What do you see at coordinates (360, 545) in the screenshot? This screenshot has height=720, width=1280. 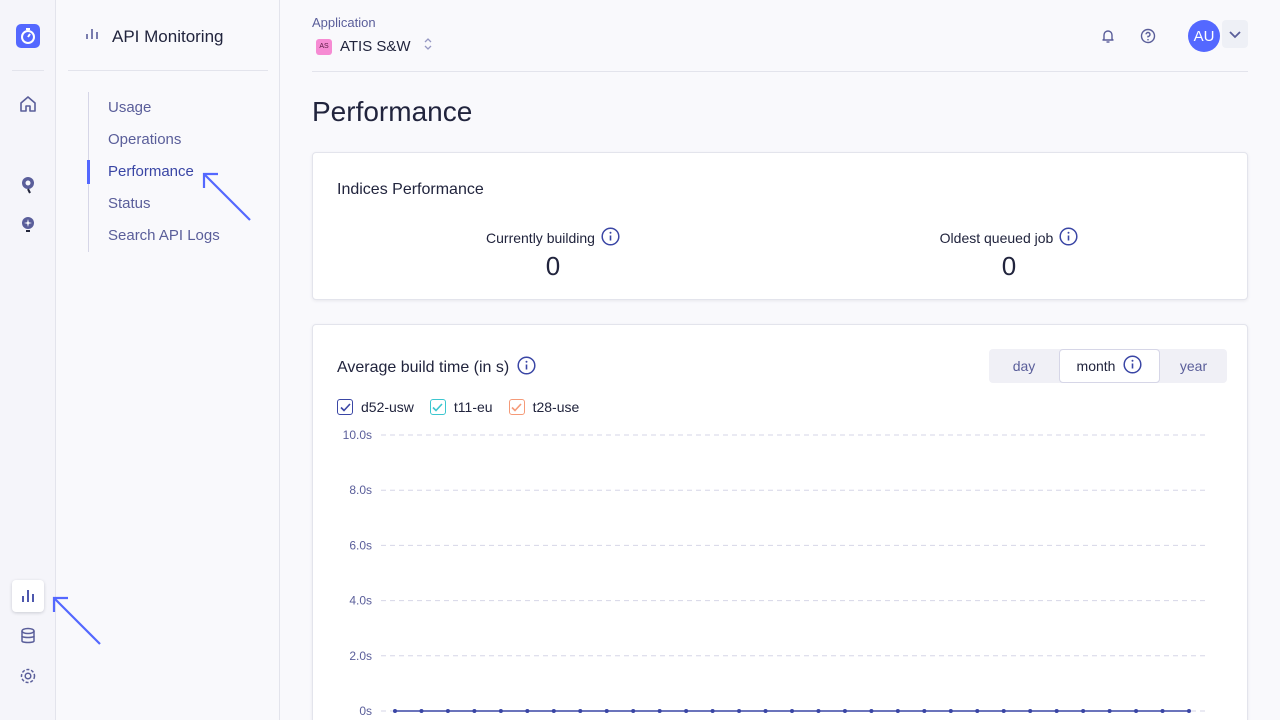 I see `y-tick-label: 6.0s` at bounding box center [360, 545].